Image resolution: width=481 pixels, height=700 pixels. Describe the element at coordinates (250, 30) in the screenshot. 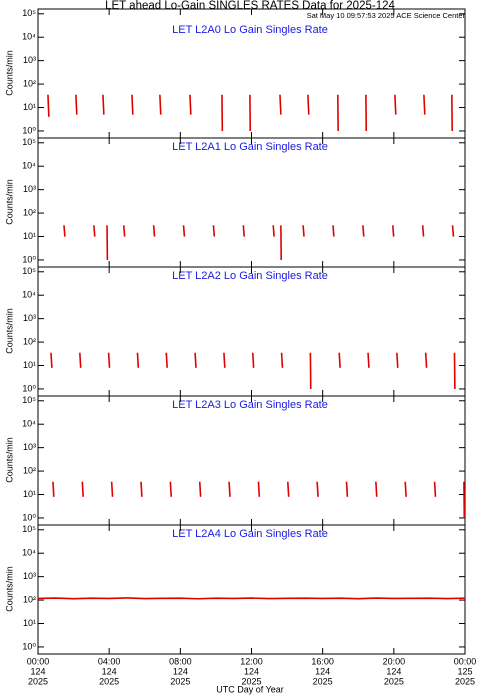

I see `panel-title: LET L2A0 Lo Gain Singles Rate` at that location.